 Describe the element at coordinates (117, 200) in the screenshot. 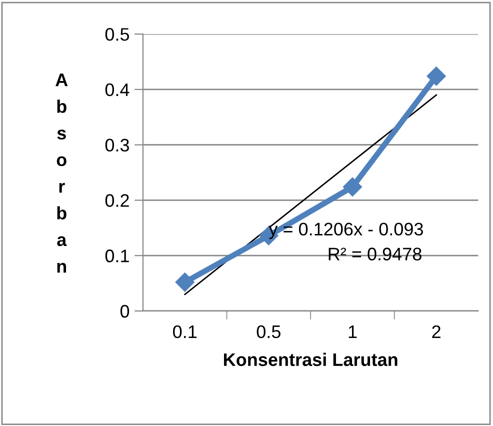

I see `y-tick-label: 0.2` at that location.